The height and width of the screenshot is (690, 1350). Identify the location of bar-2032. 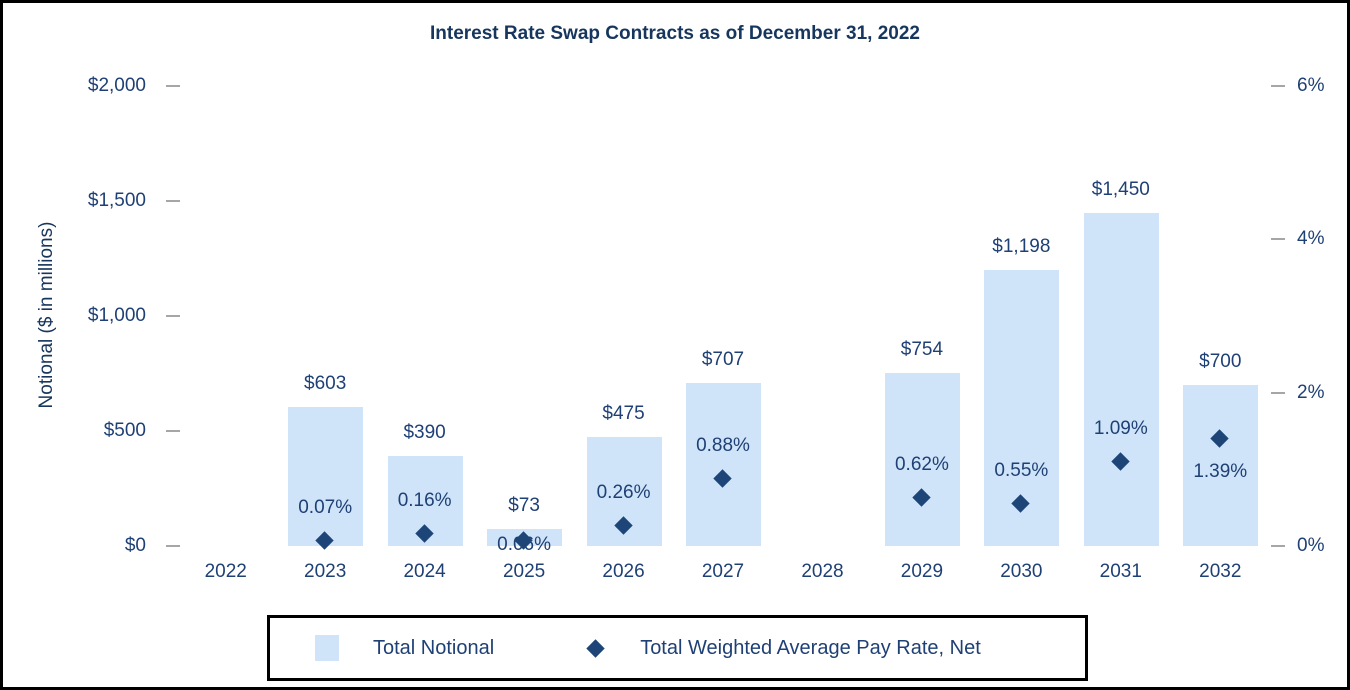
(1221, 465).